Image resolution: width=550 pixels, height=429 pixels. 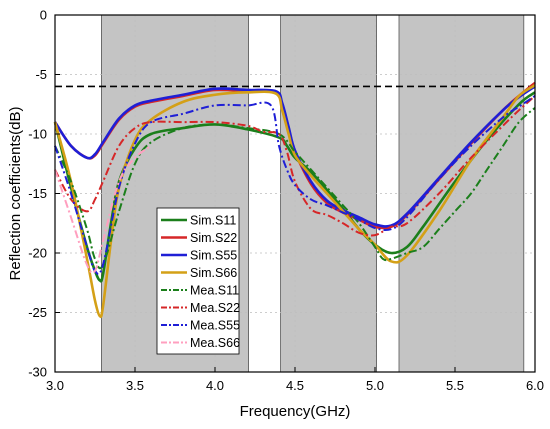 I want to click on y-tick-label: 0, so click(x=43, y=15).